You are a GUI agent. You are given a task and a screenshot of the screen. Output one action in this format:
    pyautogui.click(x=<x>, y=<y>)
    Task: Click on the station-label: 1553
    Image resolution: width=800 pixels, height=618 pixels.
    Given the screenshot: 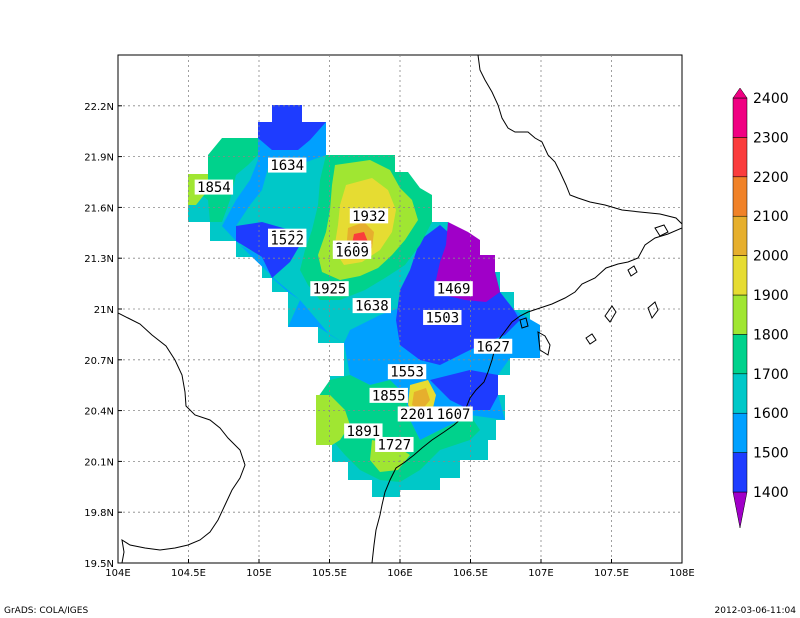 What is the action you would take?
    pyautogui.click(x=407, y=372)
    